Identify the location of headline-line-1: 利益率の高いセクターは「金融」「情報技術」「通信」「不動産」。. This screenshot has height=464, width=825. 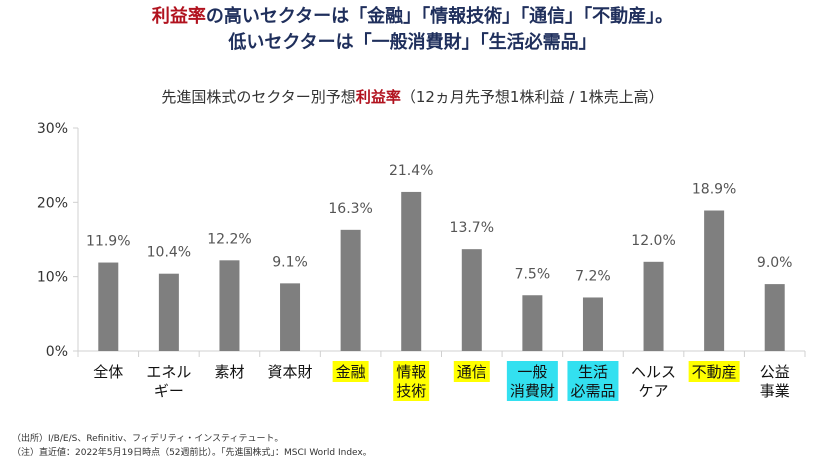
(412, 17).